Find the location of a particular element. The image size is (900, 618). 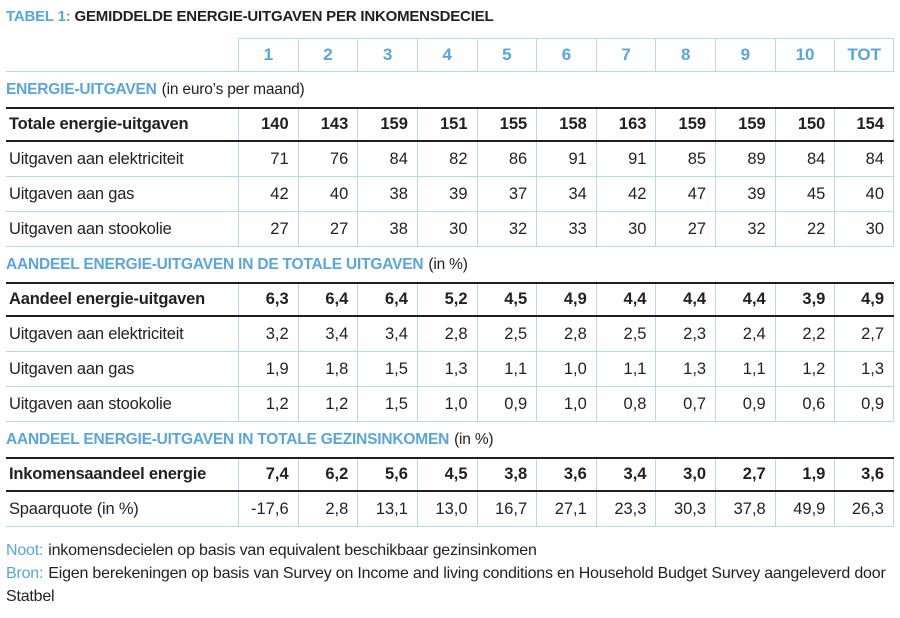

cell-value: 16,7 is located at coordinates (506, 509).